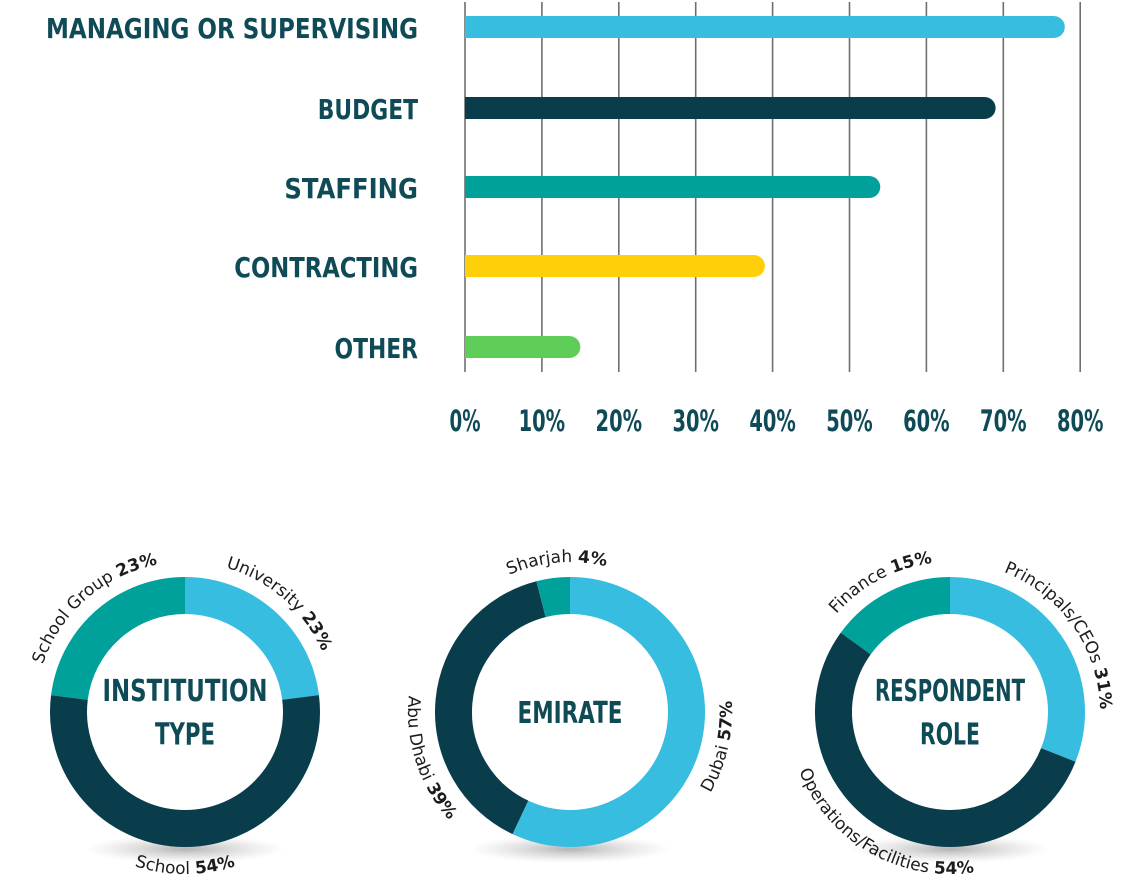 The width and height of the screenshot is (1135, 882). I want to click on slice-label: Sharjah 4%, so click(556, 563).